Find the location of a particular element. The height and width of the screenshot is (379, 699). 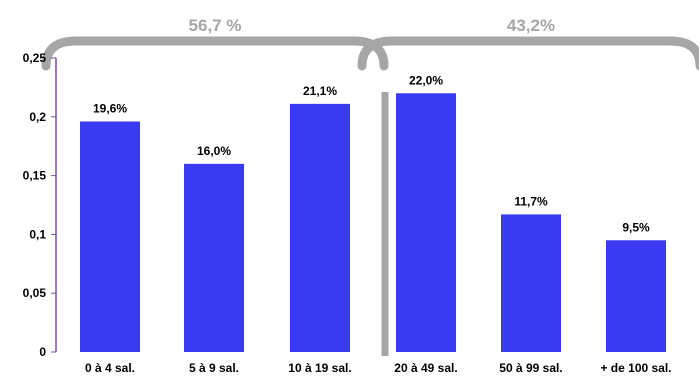

data-label: 11,7% is located at coordinates (531, 201).